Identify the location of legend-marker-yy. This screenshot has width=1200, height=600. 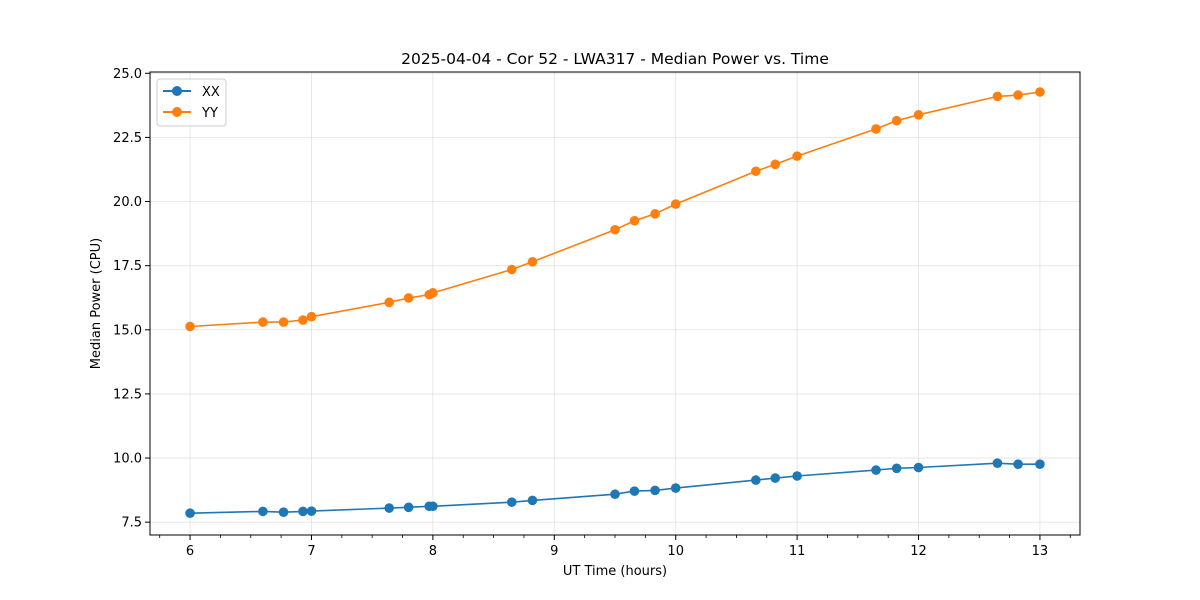
(177, 112).